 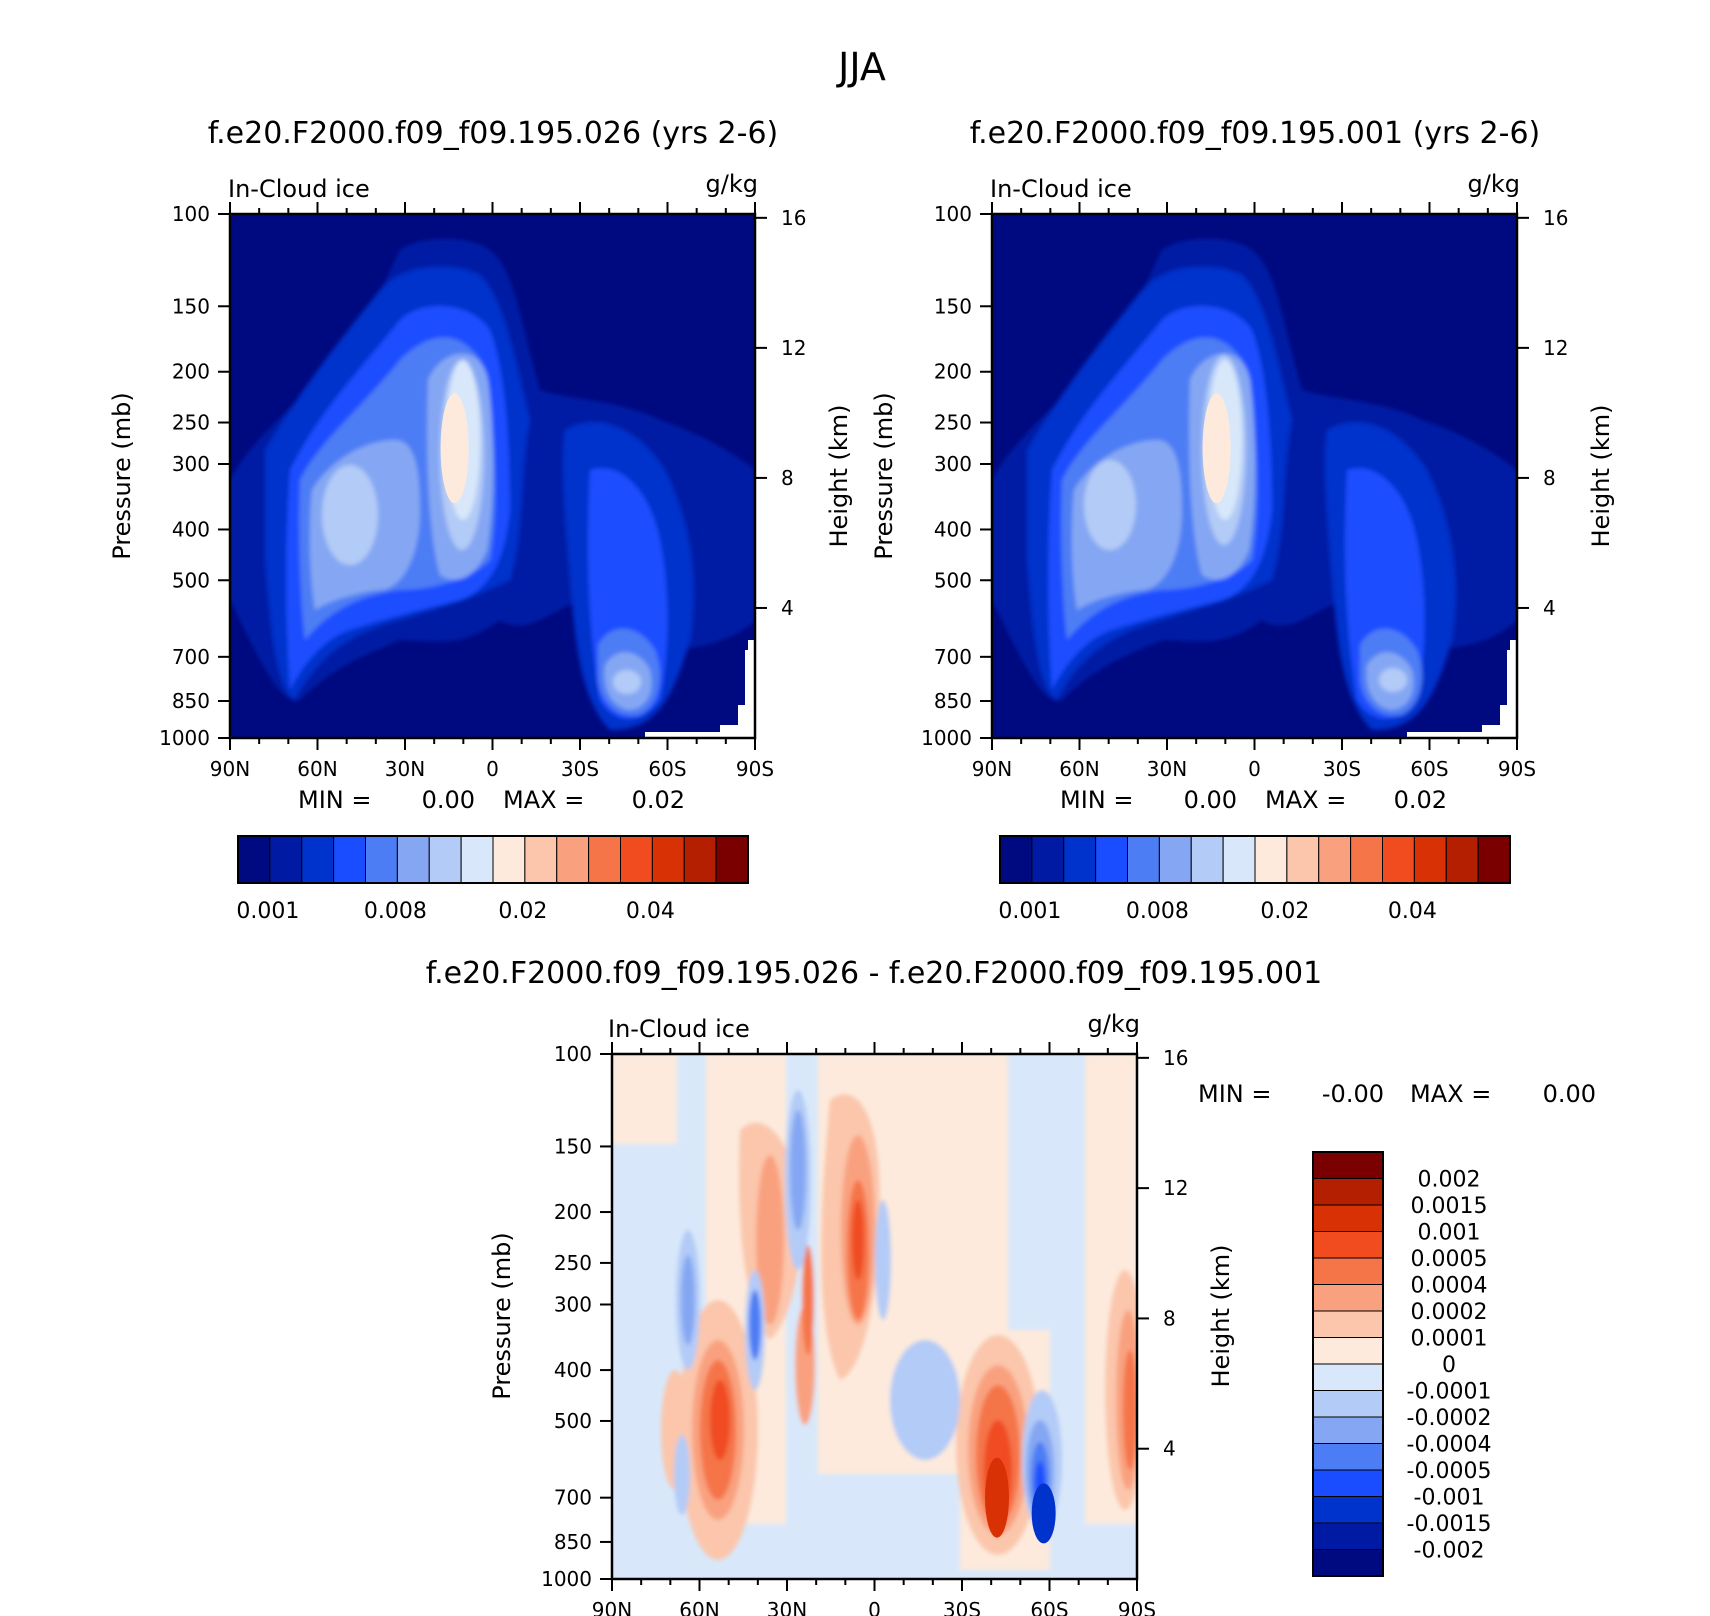 What do you see at coordinates (1255, 859) in the screenshot?
I see `colorbar-frame` at bounding box center [1255, 859].